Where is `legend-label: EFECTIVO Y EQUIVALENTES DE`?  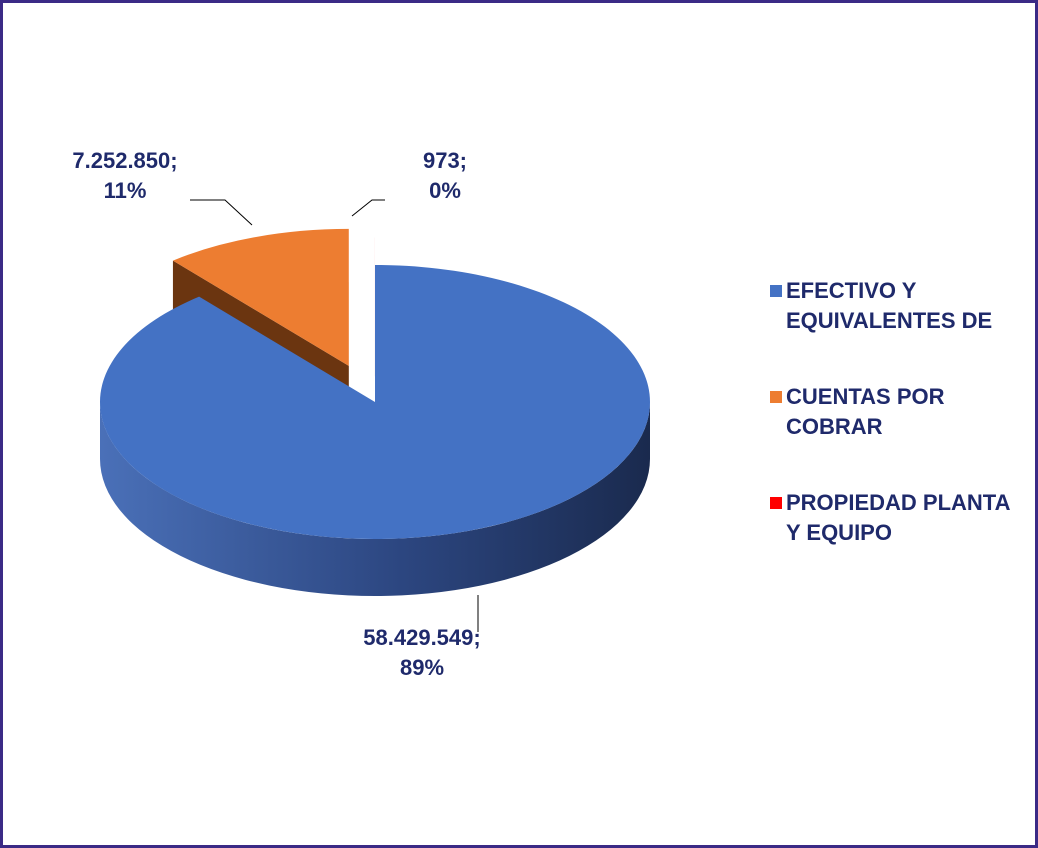
legend-label: EFECTIVO Y EQUIVALENTES DE is located at coordinates (889, 305).